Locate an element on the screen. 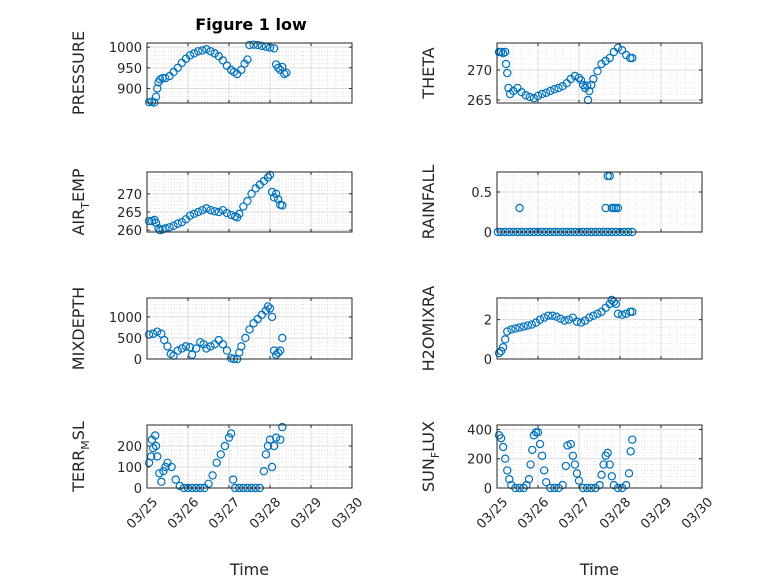 This screenshot has height=583, width=778. series-terr_msl is located at coordinates (215, 457).